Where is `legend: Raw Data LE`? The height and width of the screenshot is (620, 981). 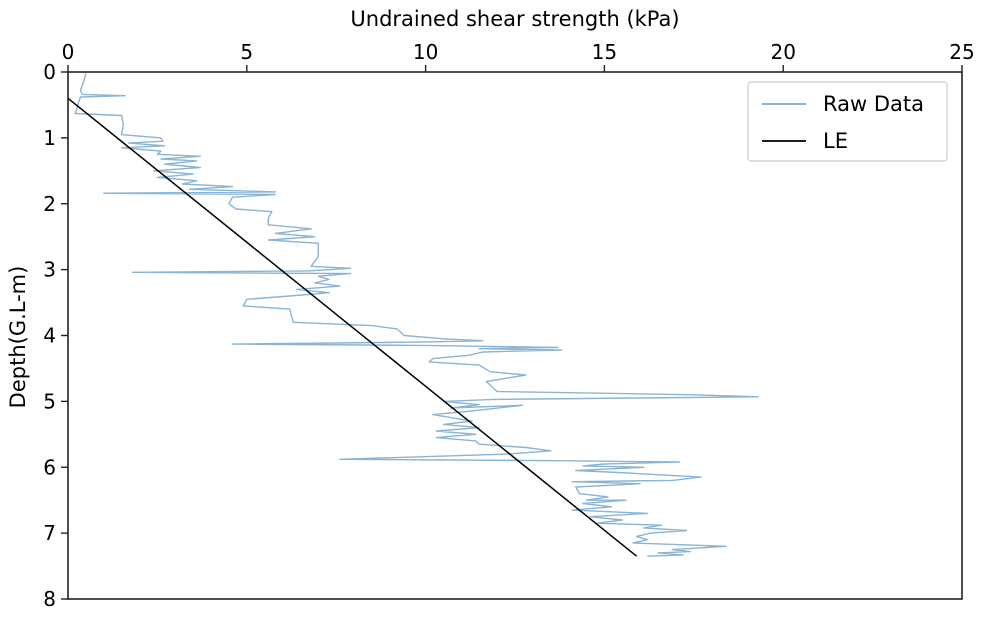 legend: Raw Data LE is located at coordinates (847, 121).